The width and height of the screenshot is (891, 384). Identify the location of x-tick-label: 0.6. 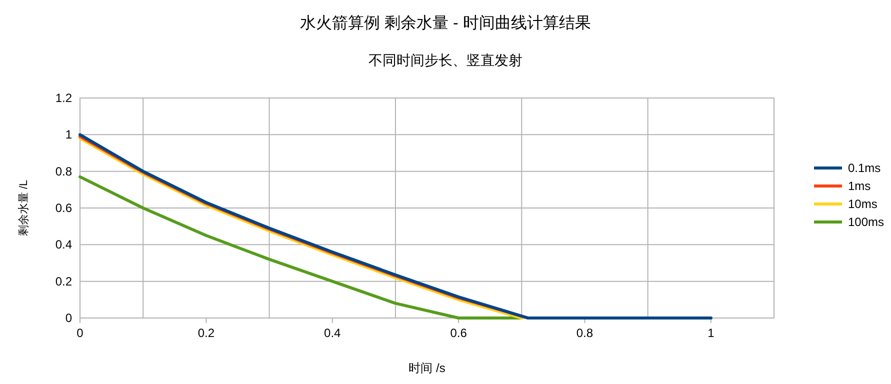
(459, 333).